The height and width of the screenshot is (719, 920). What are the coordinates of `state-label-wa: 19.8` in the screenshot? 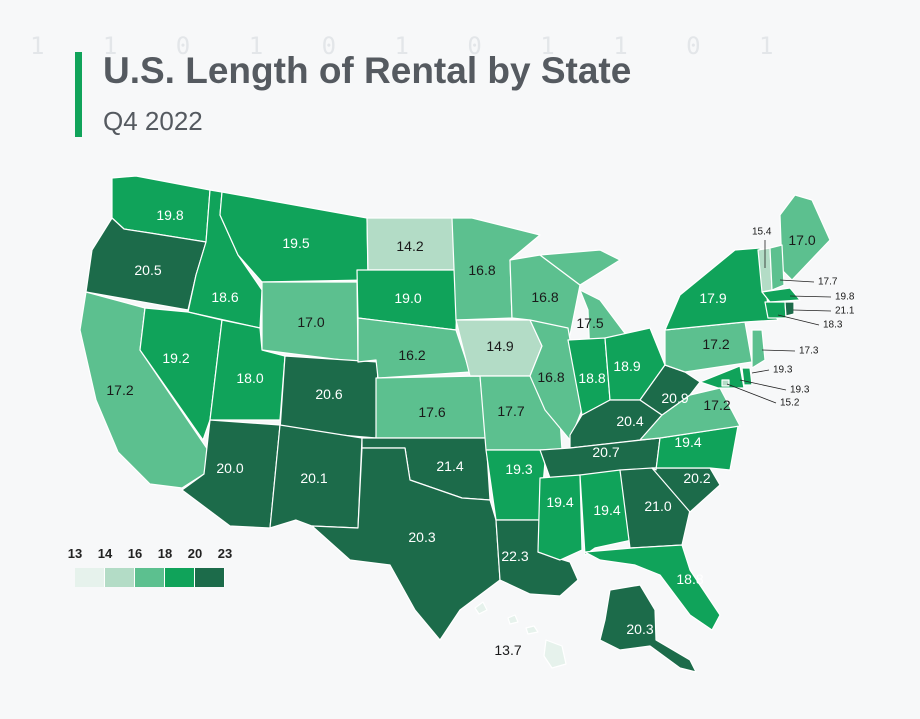 It's located at (169, 215).